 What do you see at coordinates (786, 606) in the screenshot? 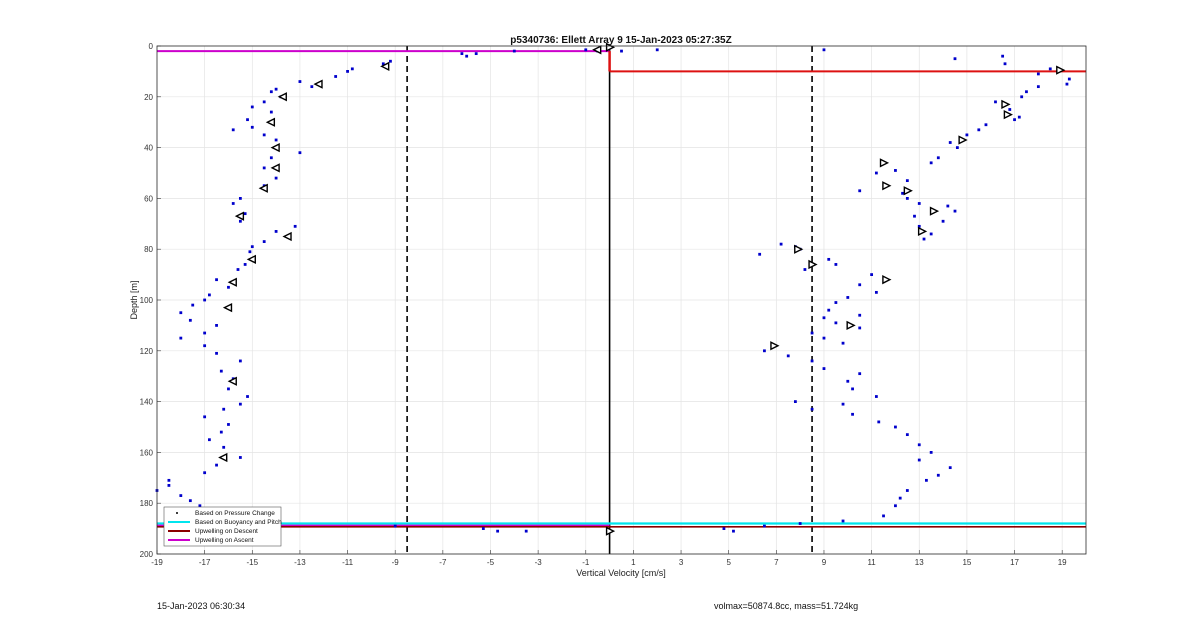
I see `footer-vol-mass: volmax=50874.8cc, mass=51.724kg` at bounding box center [786, 606].